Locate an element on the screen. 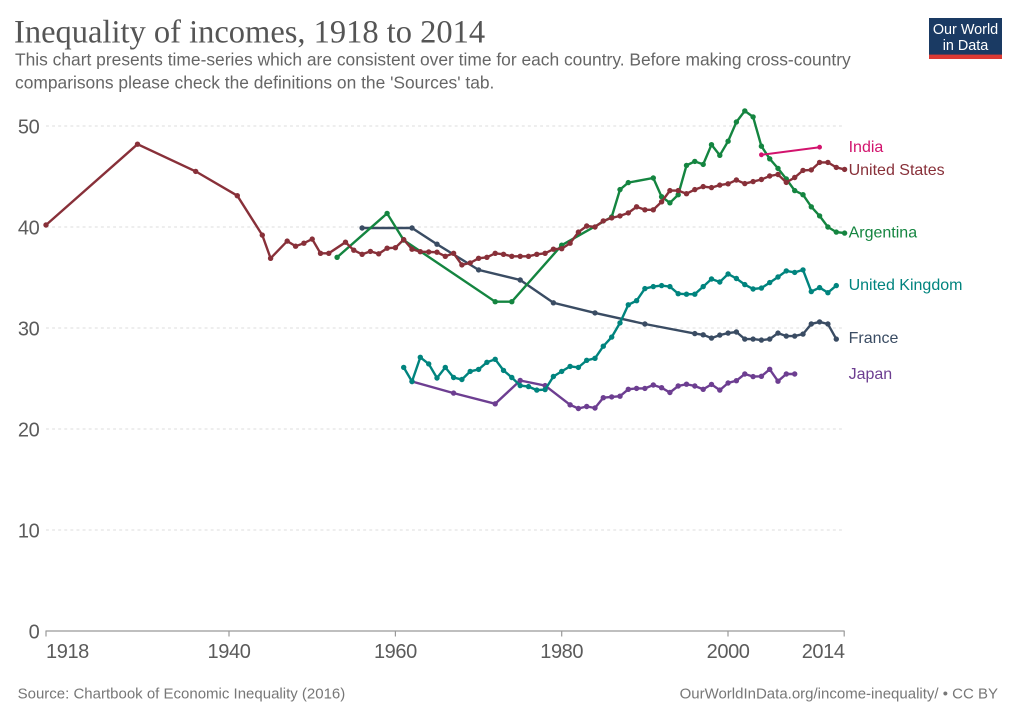 The height and width of the screenshot is (725, 1020). svg-text: United Kingdom is located at coordinates (906, 285).